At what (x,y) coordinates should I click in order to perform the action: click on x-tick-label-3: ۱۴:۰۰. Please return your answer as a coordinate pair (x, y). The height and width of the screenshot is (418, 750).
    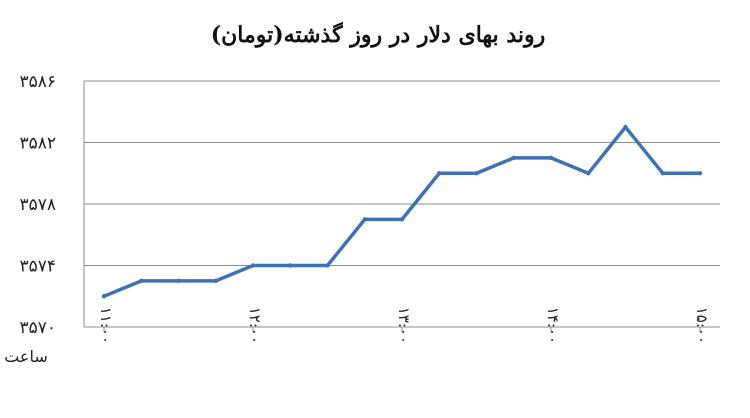
    Looking at the image, I should click on (553, 325).